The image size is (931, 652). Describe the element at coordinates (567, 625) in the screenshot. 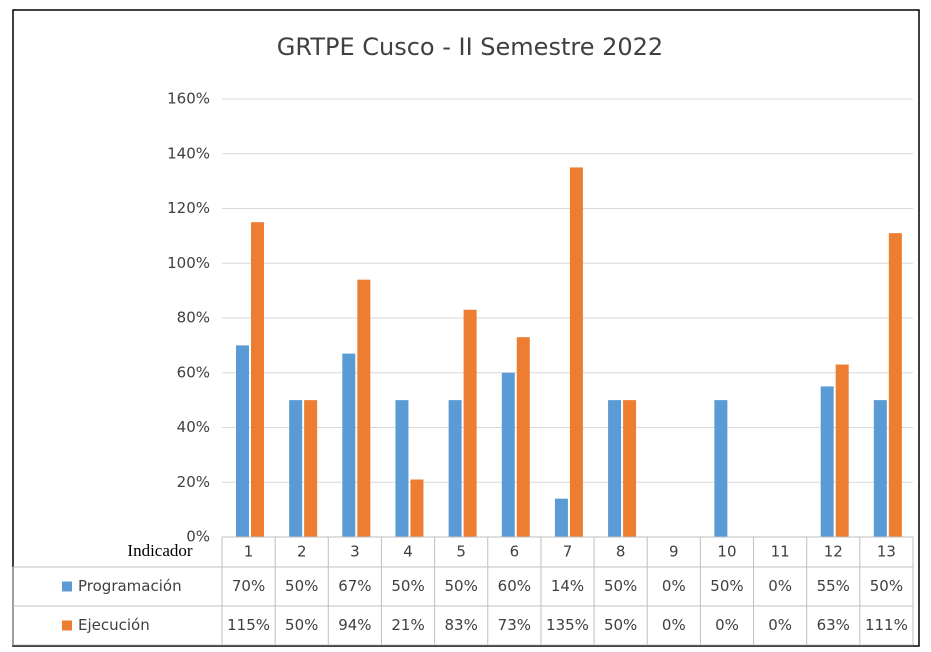

I see `table-cell: 135%` at that location.